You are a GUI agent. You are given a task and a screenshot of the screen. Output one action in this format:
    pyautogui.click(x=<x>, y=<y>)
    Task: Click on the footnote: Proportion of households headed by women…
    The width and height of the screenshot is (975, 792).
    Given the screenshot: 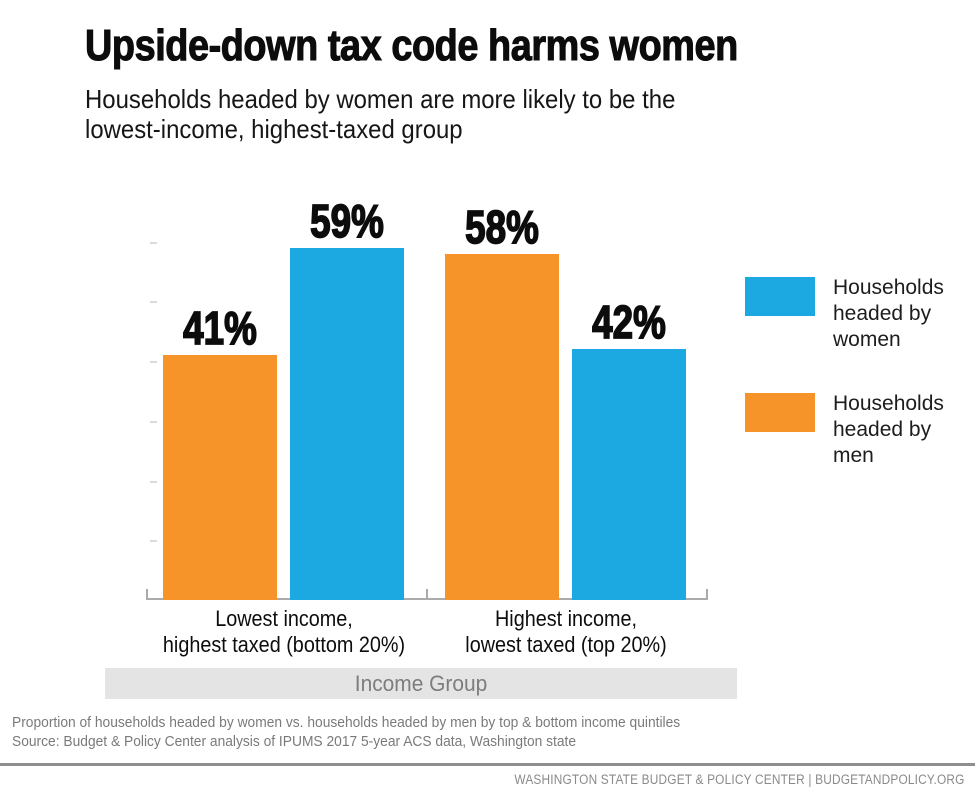 What is the action you would take?
    pyautogui.click(x=346, y=733)
    